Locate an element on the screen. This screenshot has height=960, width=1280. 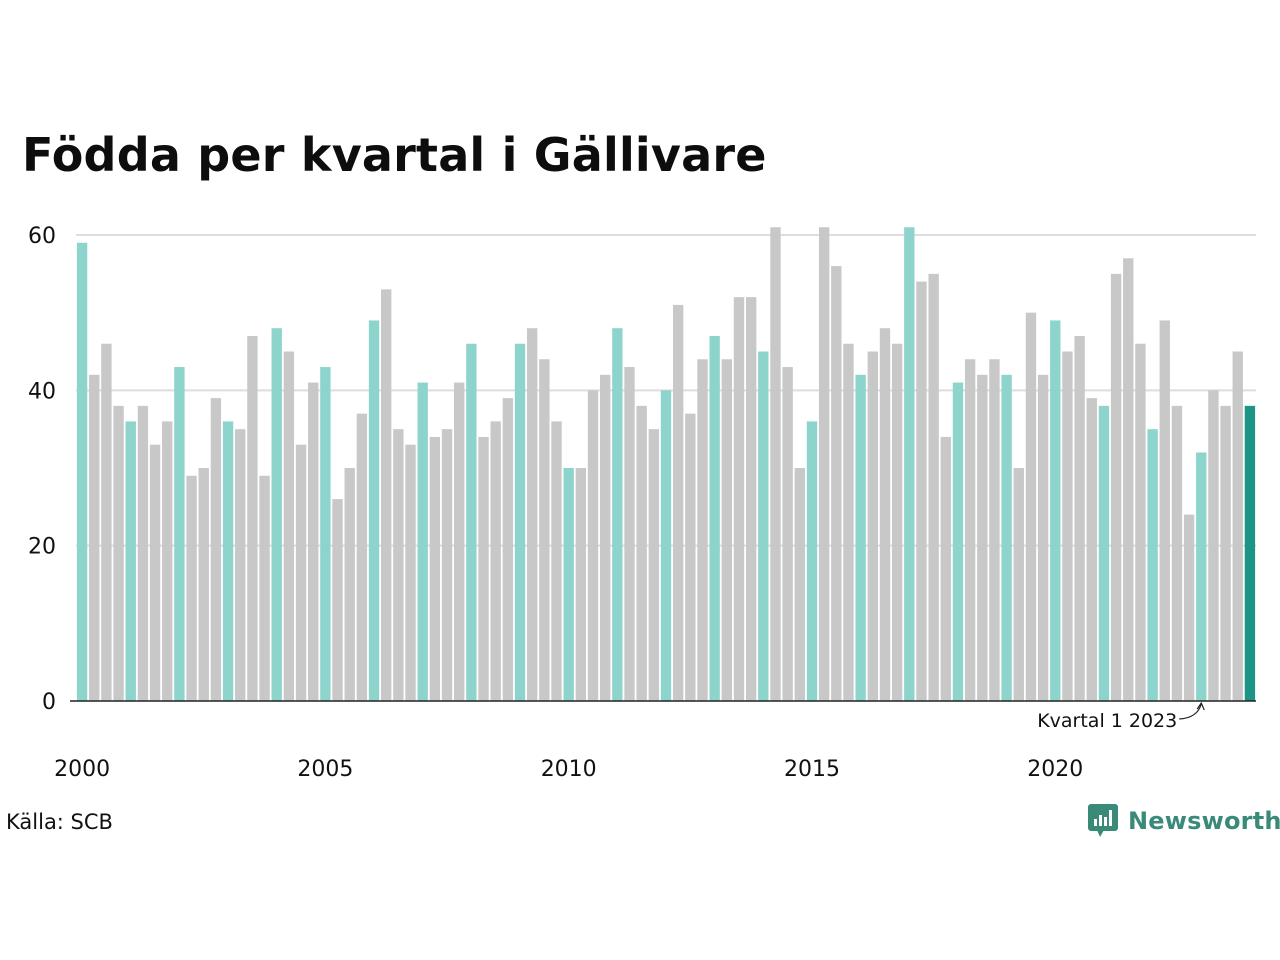
x-tick-label: 2010 is located at coordinates (569, 769).